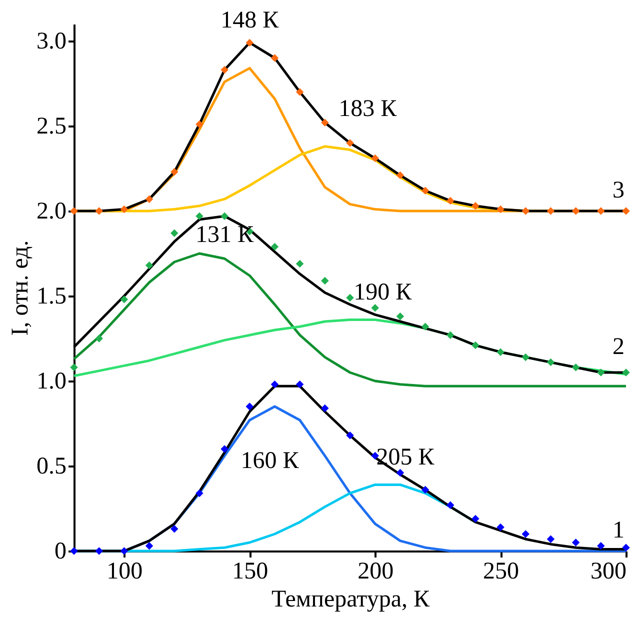 Image resolution: width=638 pixels, height=619 pixels. What do you see at coordinates (250, 571) in the screenshot?
I see `x-tick-label: 150` at bounding box center [250, 571].